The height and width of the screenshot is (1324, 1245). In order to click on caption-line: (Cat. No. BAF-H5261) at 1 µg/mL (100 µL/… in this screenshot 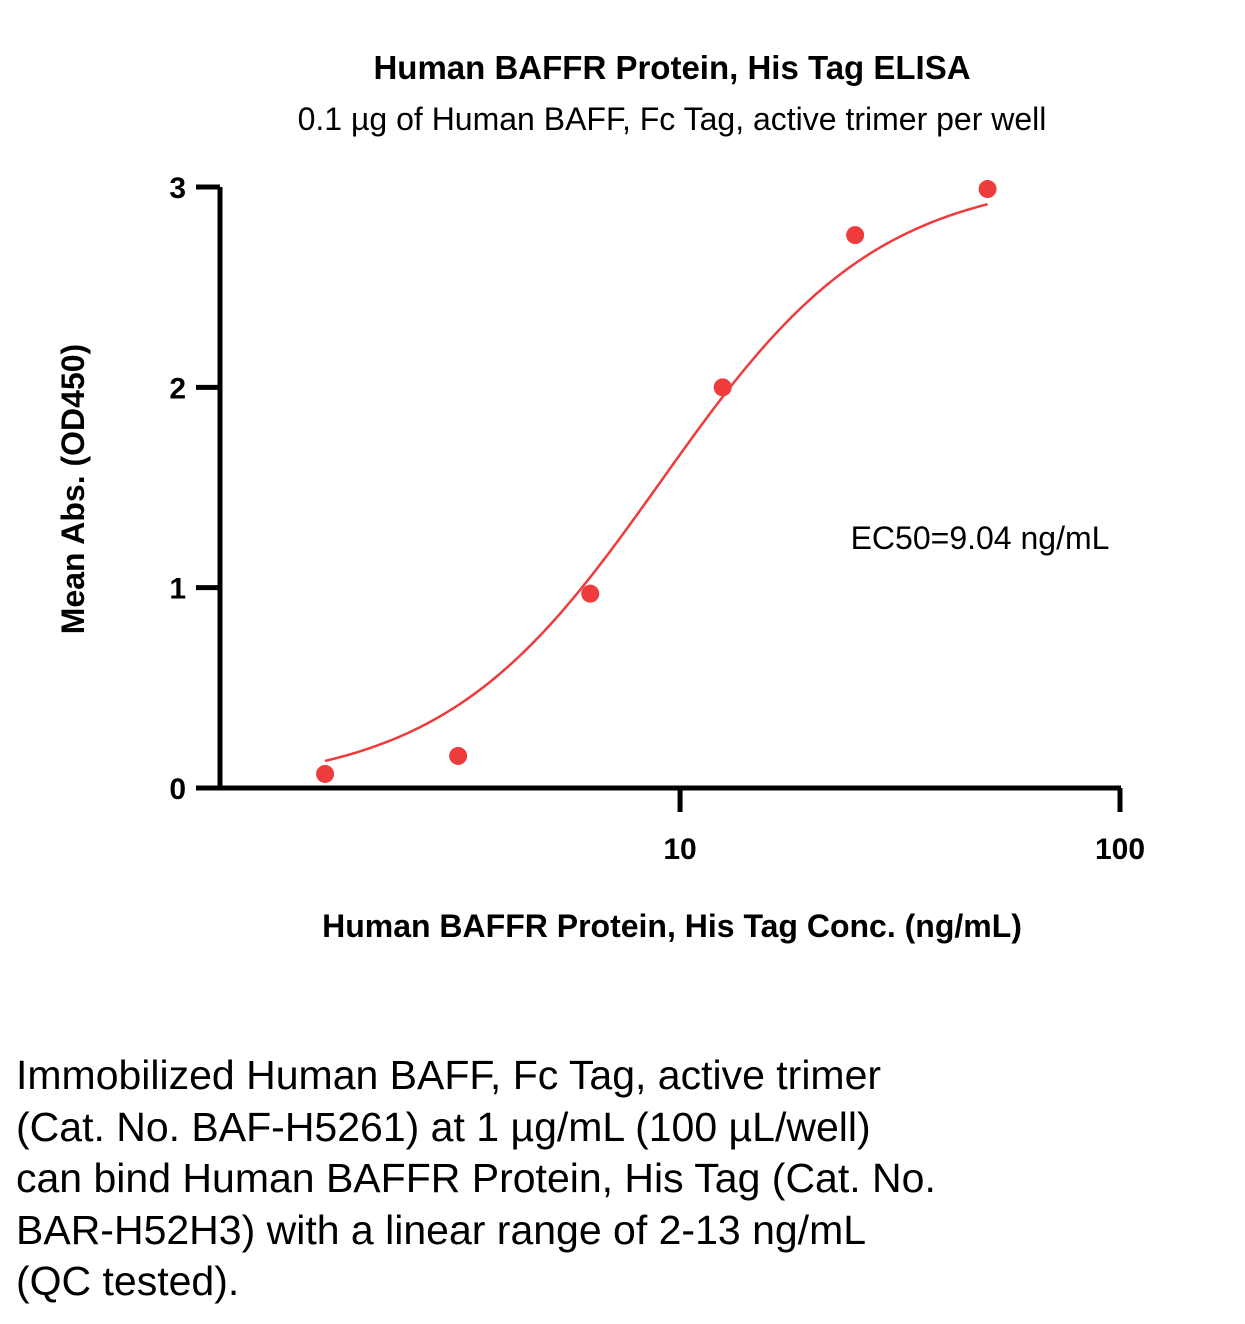, I will do `click(443, 1126)`.